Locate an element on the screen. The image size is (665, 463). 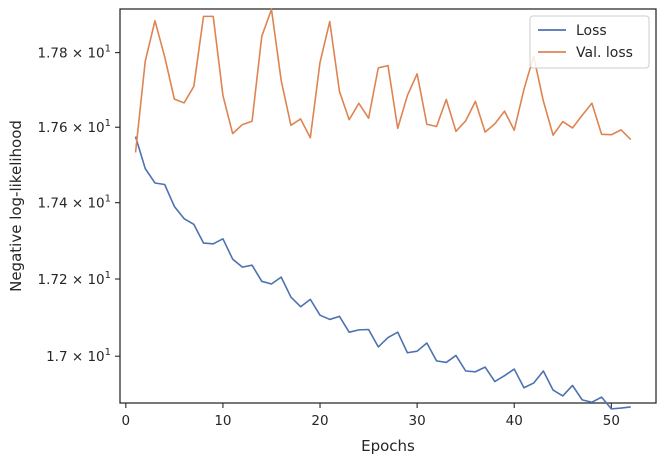
y-tick-label: 1.7 × 10¹ is located at coordinates (78, 356).